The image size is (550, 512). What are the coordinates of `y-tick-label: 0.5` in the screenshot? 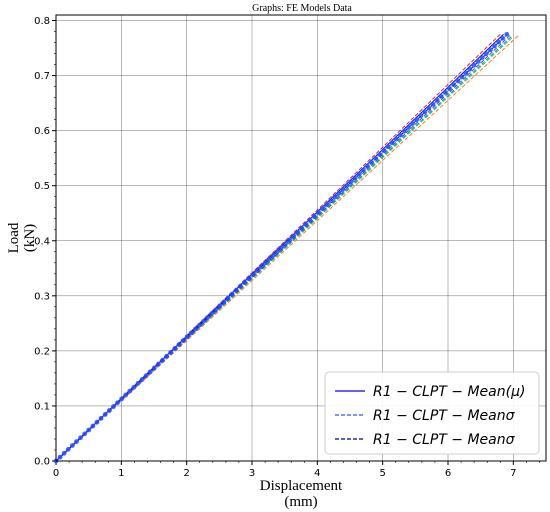 It's located at (42, 186).